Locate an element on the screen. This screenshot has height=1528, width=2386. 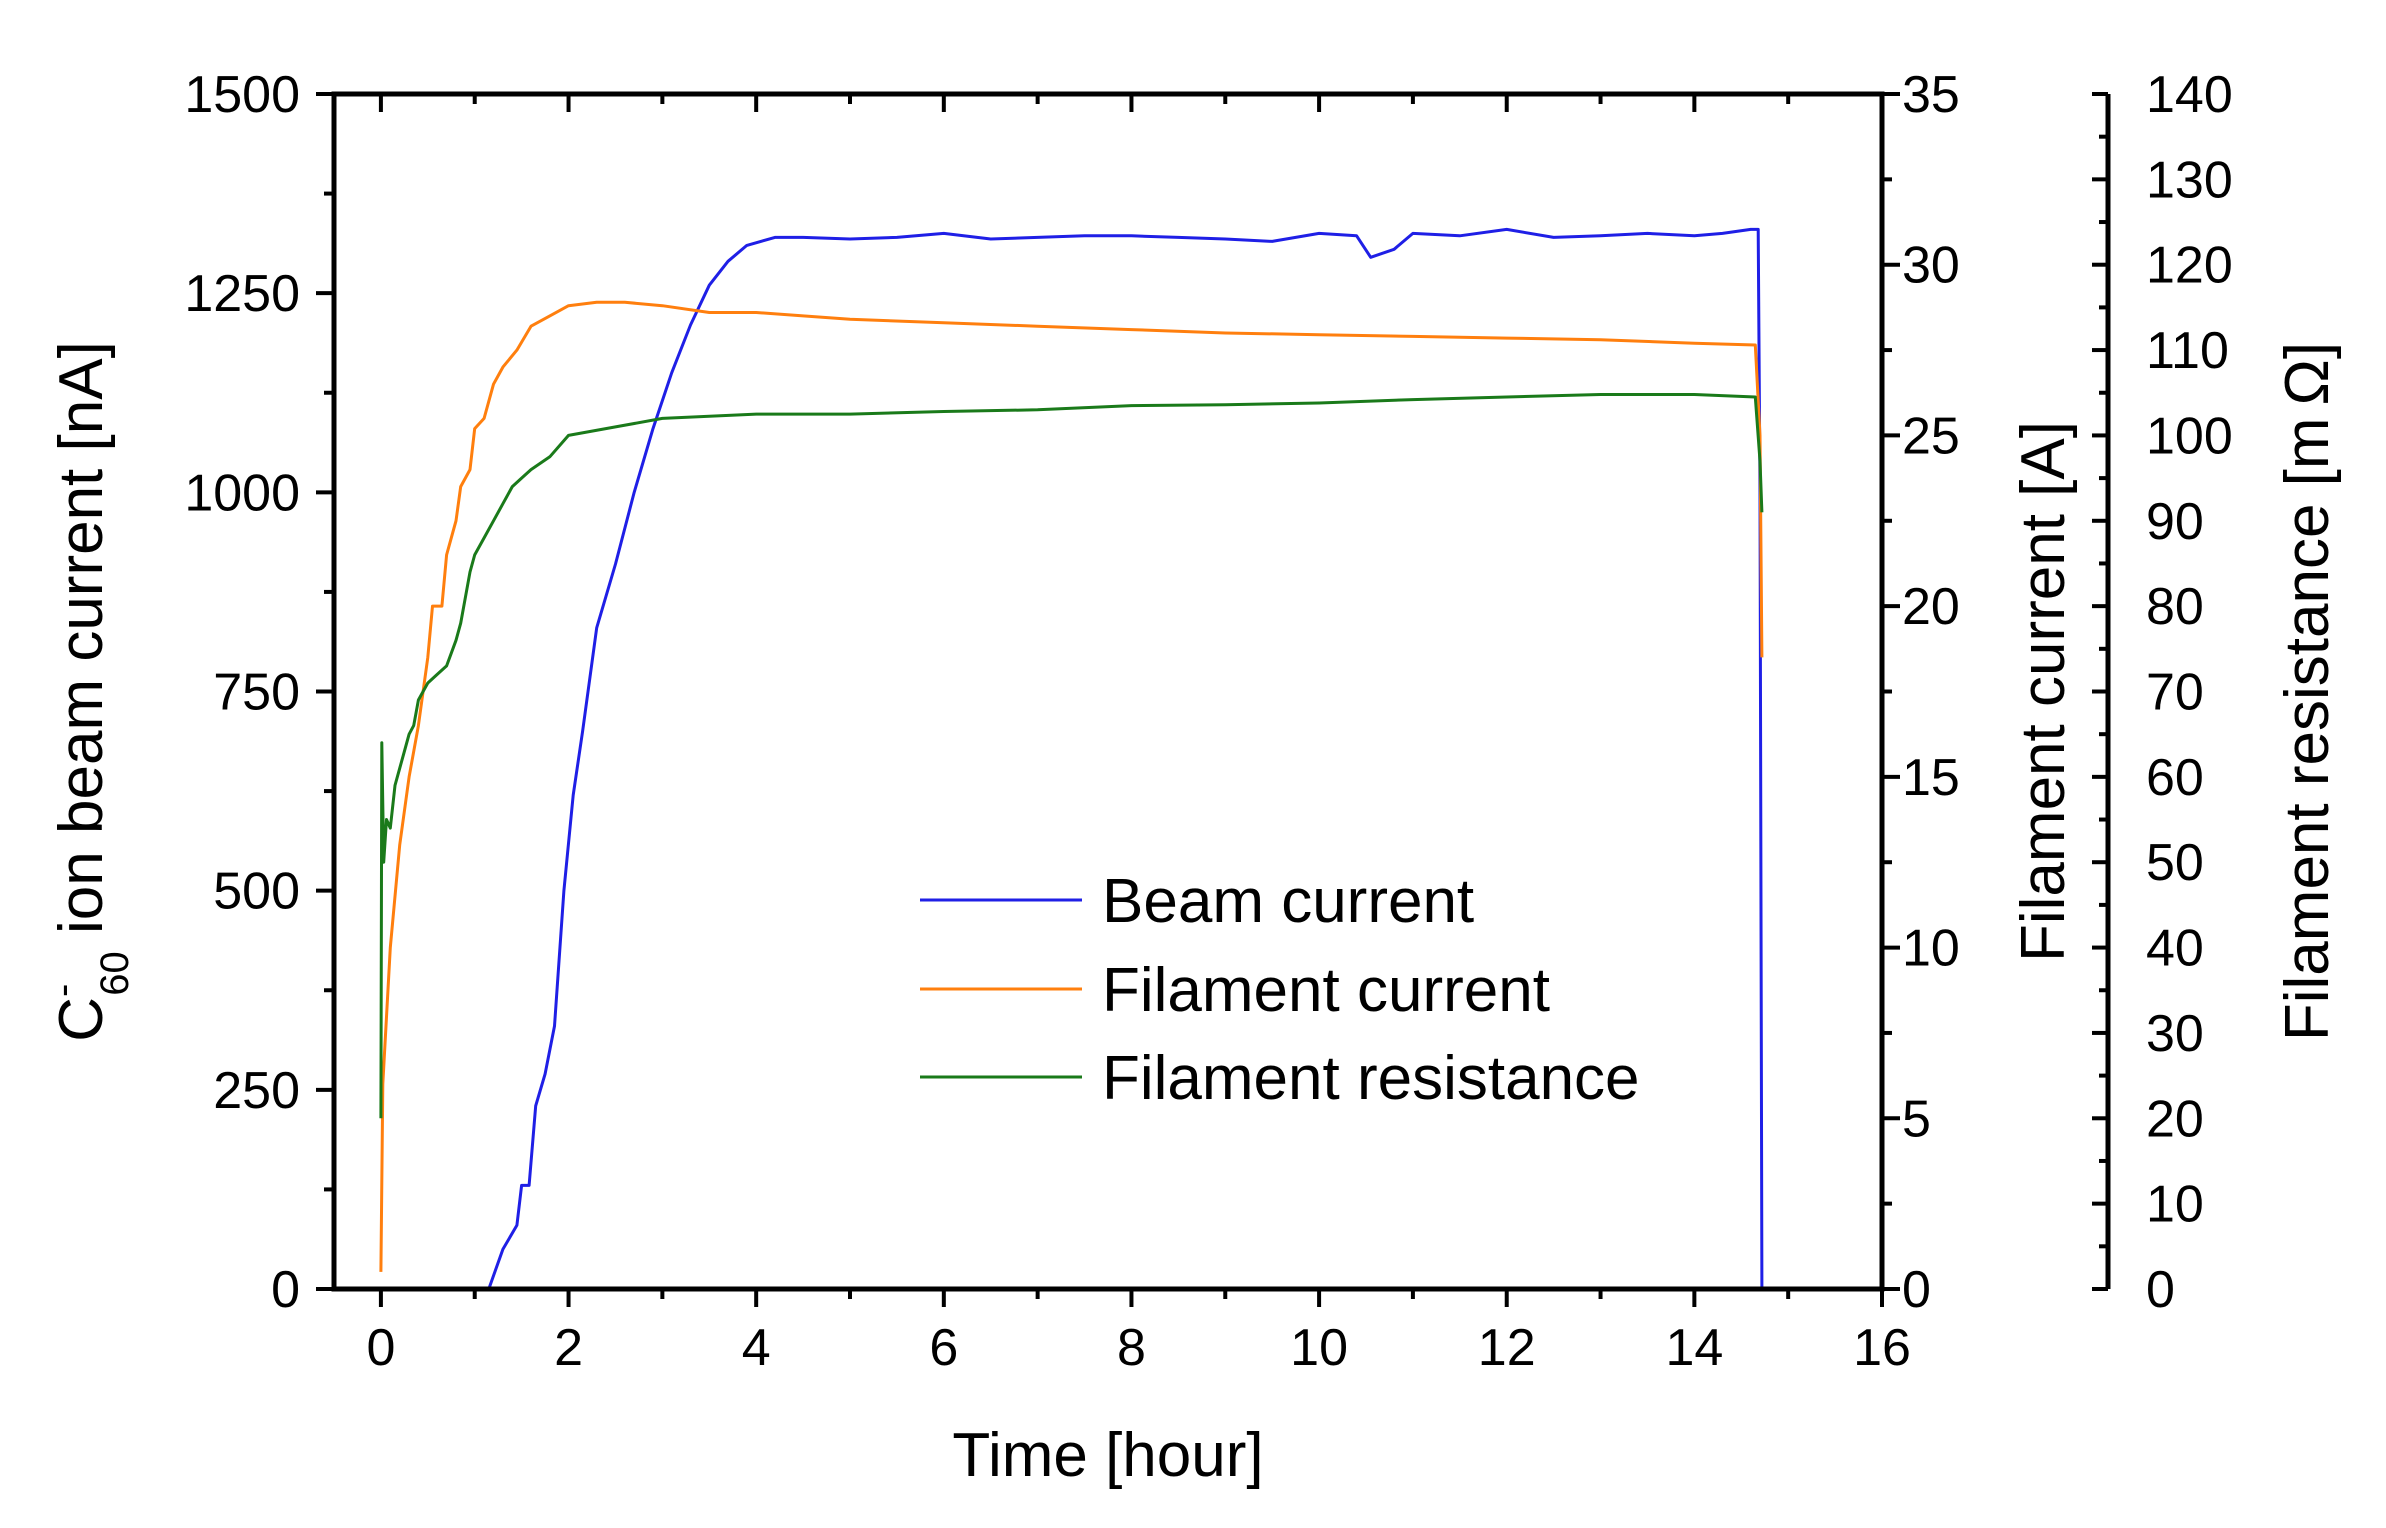
legend-label-2: Filament resistance is located at coordinates (1371, 1078).